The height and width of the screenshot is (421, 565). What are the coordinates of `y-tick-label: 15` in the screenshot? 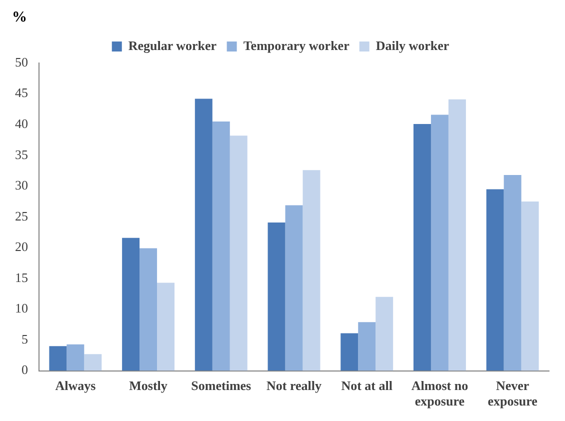 It's located at (21, 277).